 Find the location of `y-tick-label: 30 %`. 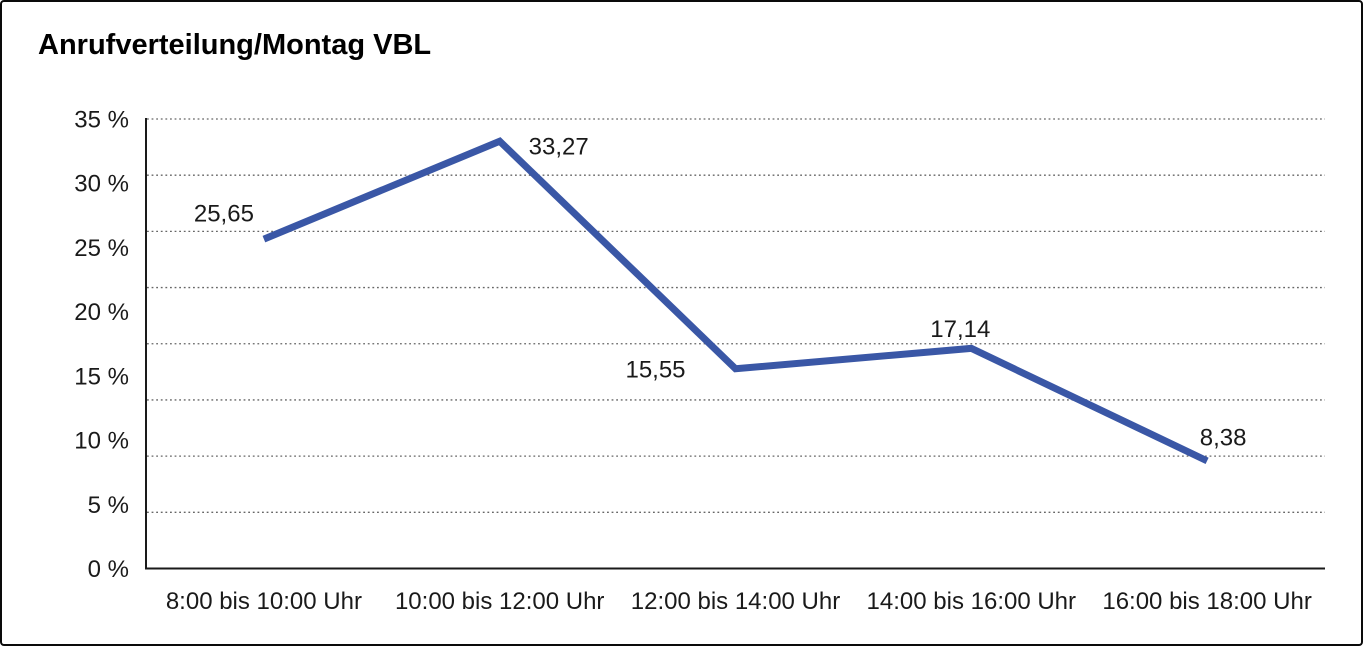

y-tick-label: 30 % is located at coordinates (101, 184).